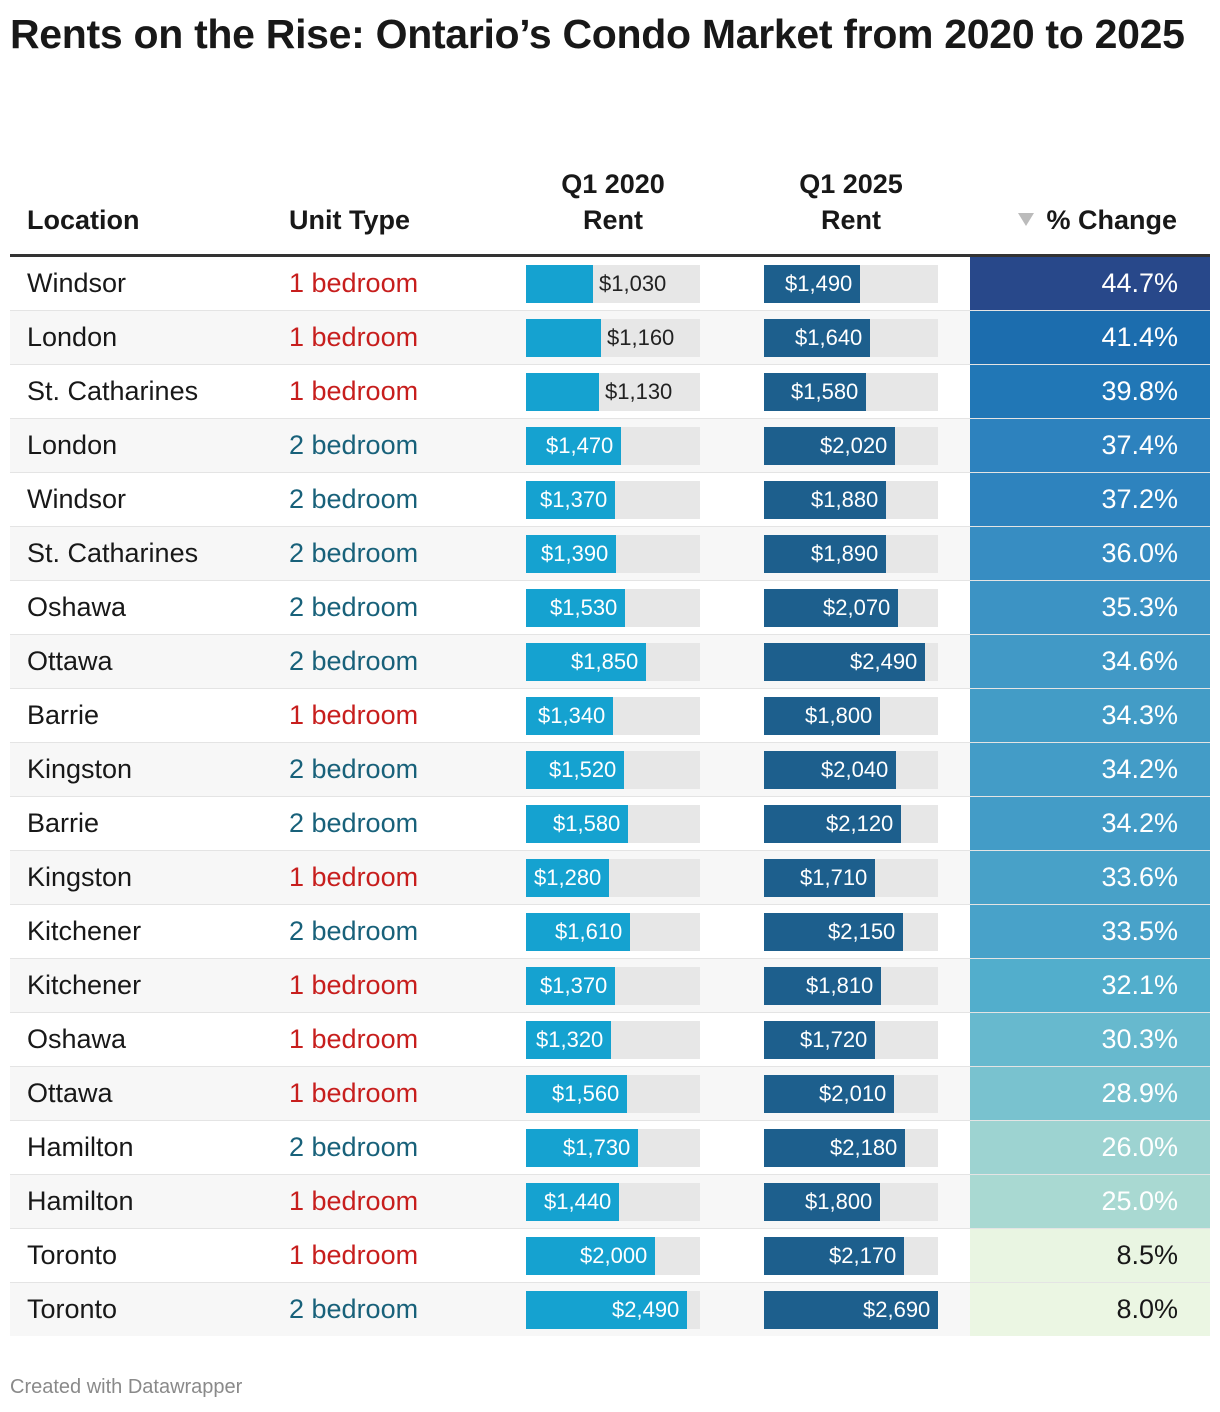 Image resolution: width=1220 pixels, height=1412 pixels. I want to click on pct-change-cell: 8.5%, so click(1090, 1255).